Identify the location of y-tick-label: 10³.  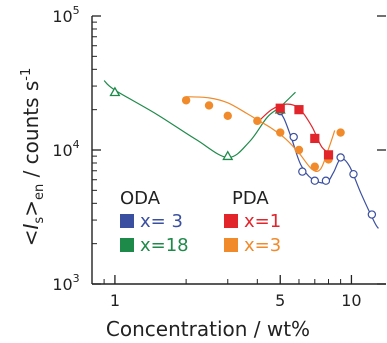
(65, 283).